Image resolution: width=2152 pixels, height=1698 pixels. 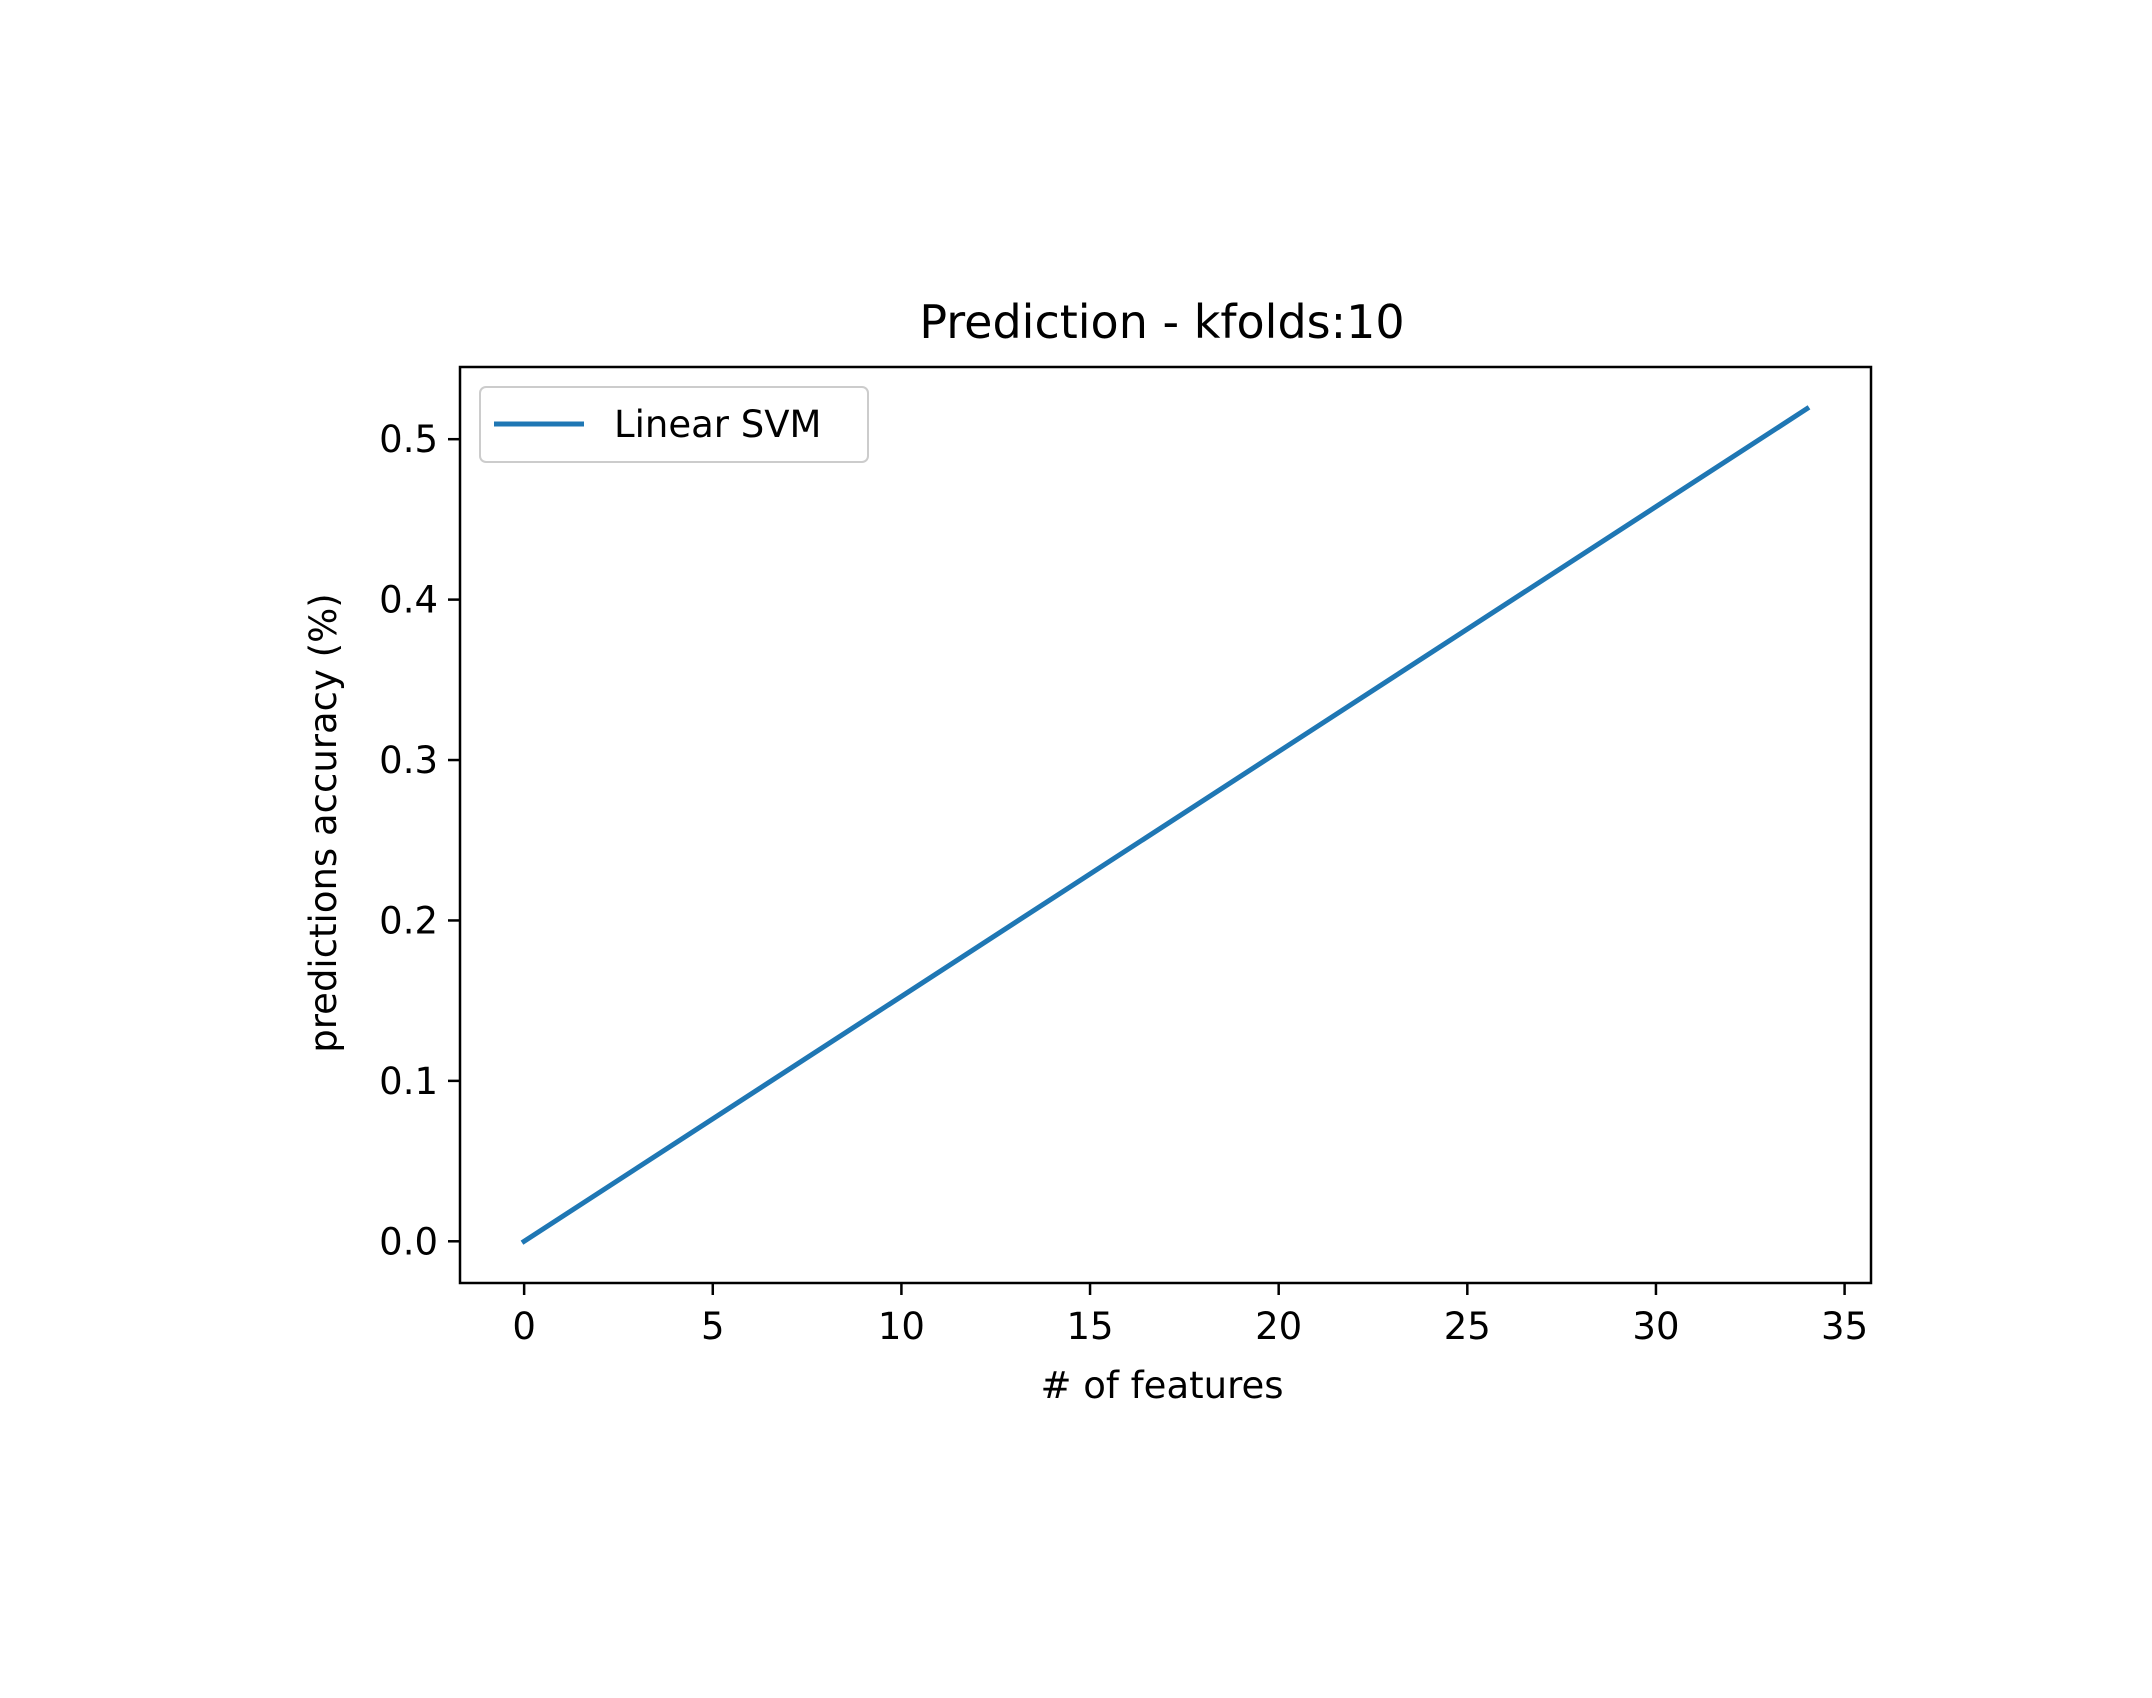 What do you see at coordinates (524, 1326) in the screenshot?
I see `x-tick-label: 0` at bounding box center [524, 1326].